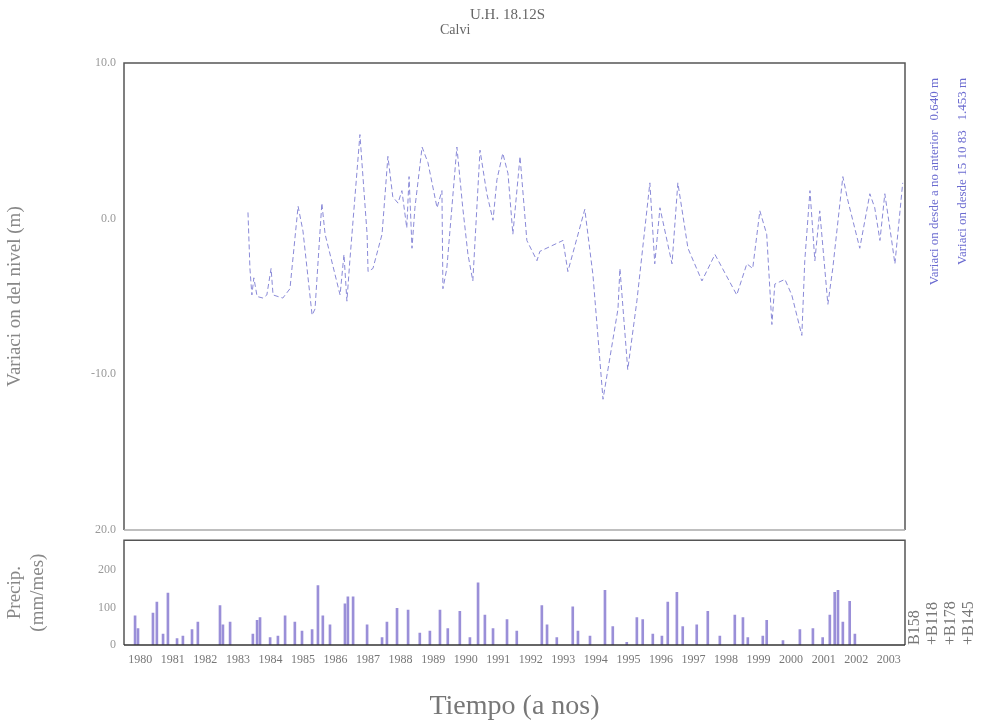  What do you see at coordinates (335, 659) in the screenshot?
I see `x-tick-label: 1986` at bounding box center [335, 659].